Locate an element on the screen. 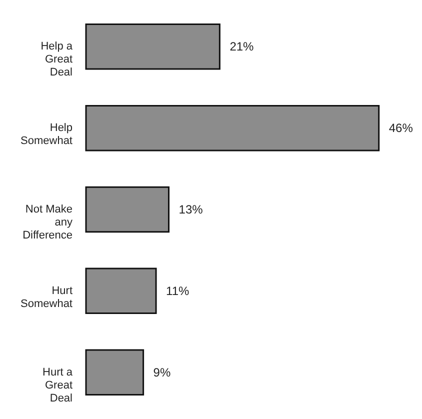 The image size is (422, 419). y-tick-label: Not Make any Difference is located at coordinates (47, 223).